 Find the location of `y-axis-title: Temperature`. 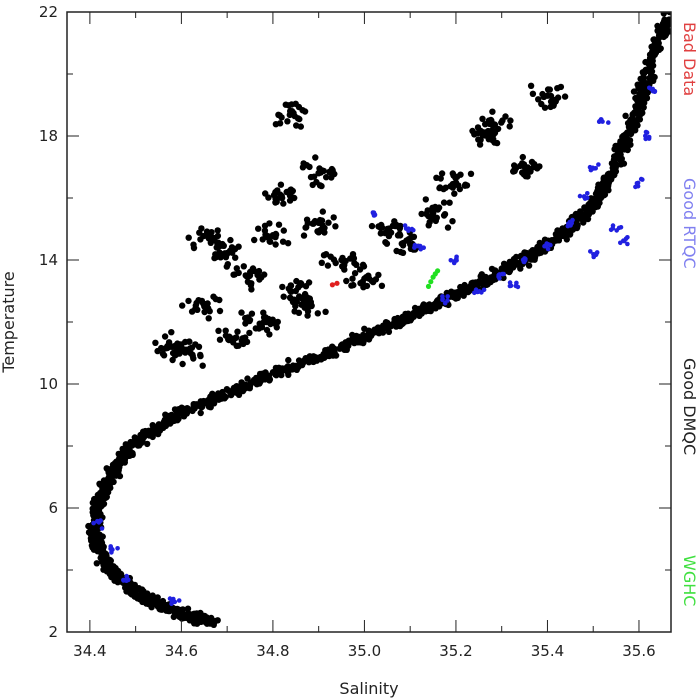

y-axis-title: Temperature is located at coordinates (9, 322).